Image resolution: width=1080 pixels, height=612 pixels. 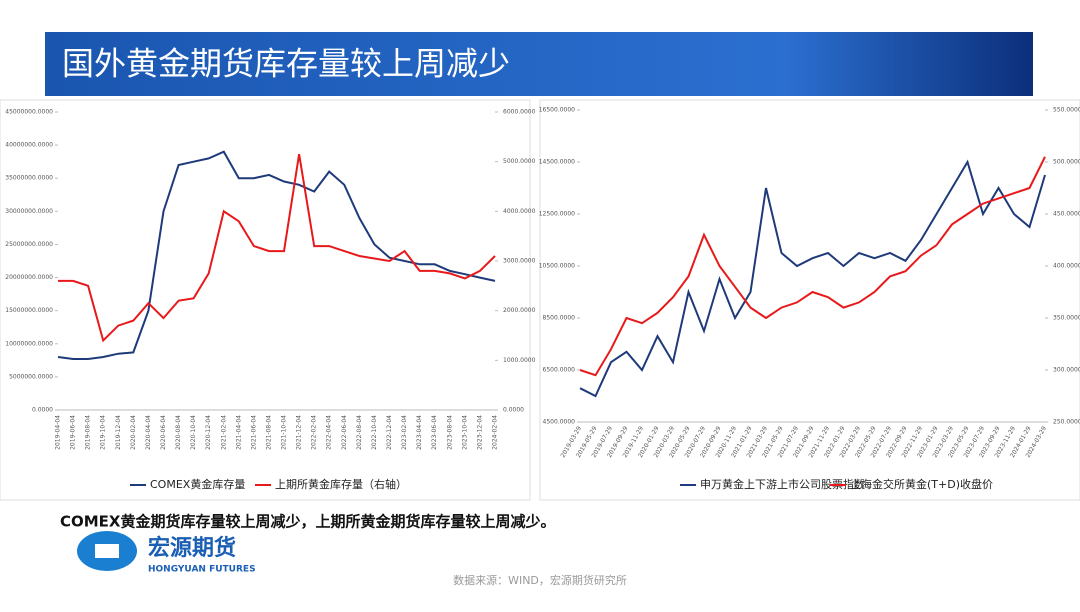 What do you see at coordinates (479, 432) in the screenshot?
I see `x-tick-label: 2023-12-04` at bounding box center [479, 432].